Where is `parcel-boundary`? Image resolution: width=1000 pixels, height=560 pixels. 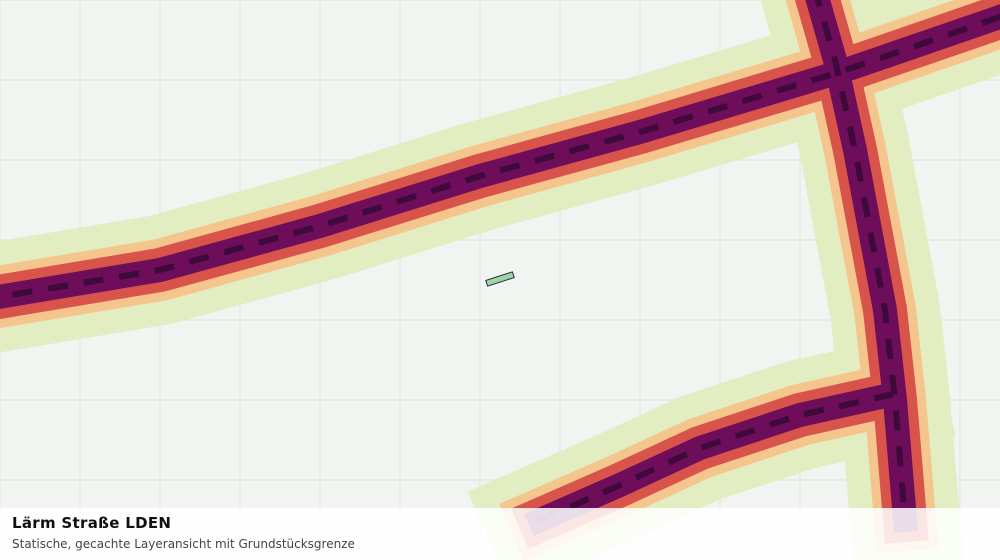 parcel-boundary is located at coordinates (500, 279).